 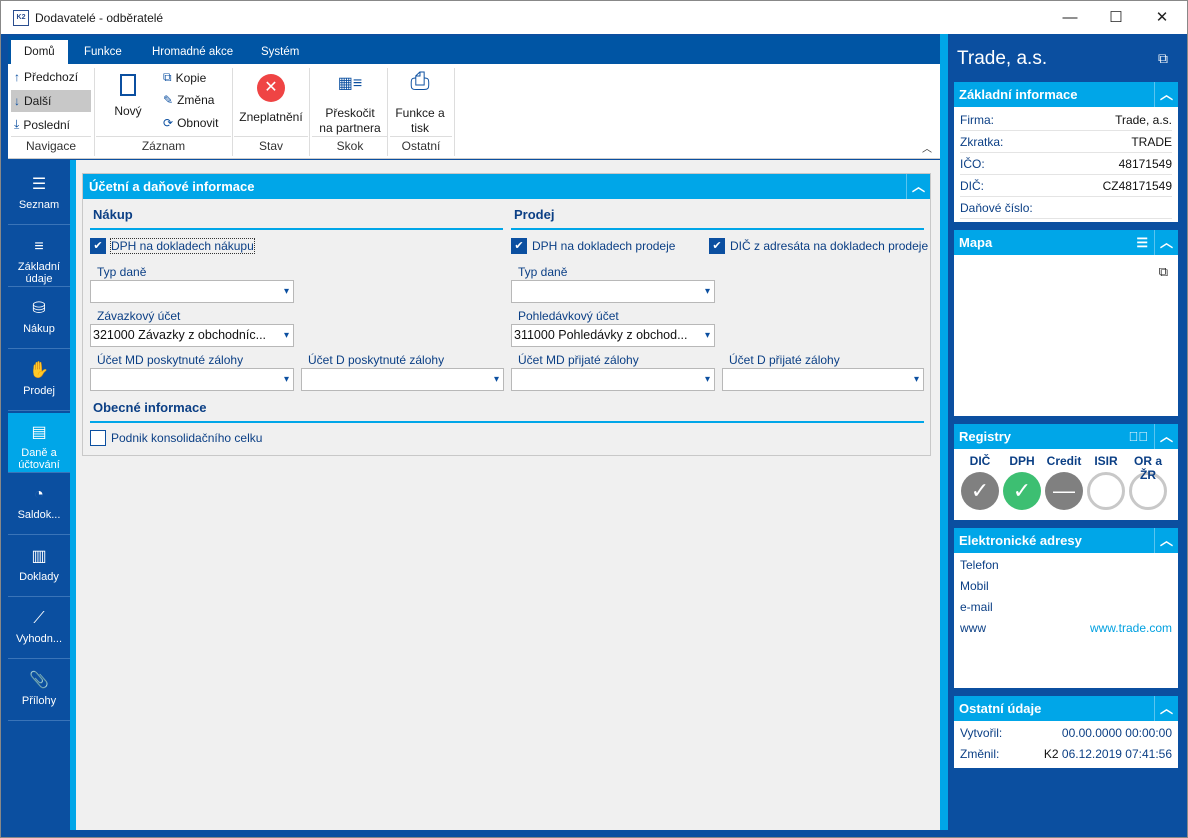 I want to click on open-external-icon: ⧉, so click(x=1163, y=58).